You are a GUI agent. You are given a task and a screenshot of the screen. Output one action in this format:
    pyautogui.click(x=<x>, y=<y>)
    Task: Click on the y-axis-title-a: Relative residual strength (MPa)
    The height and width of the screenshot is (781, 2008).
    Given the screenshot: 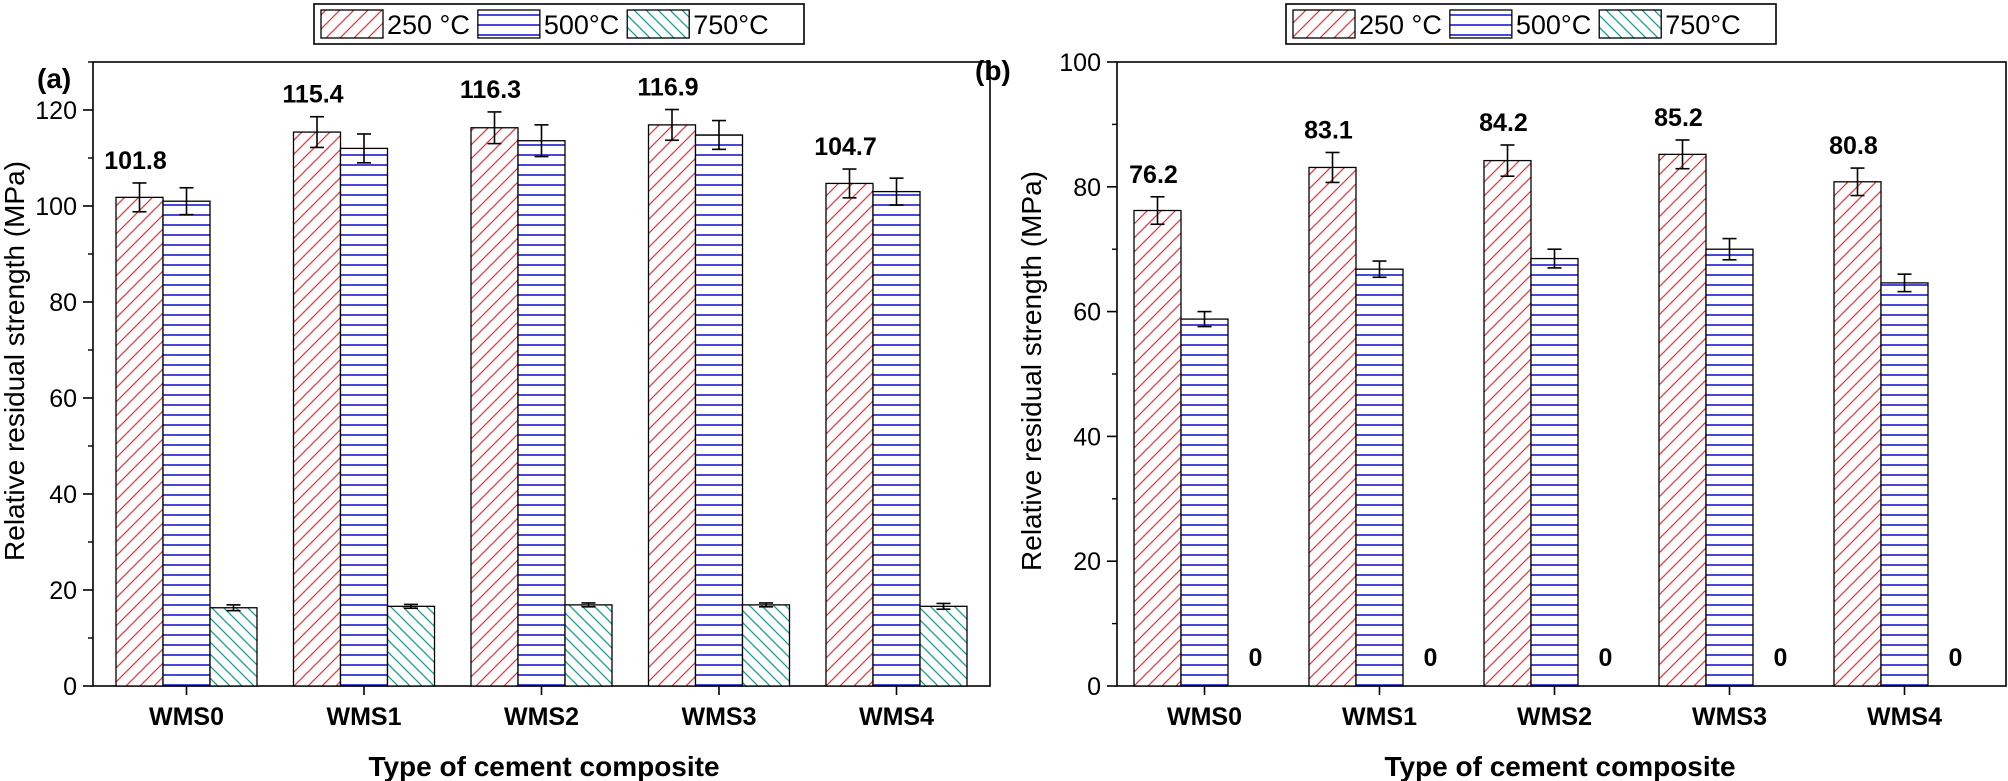 What is the action you would take?
    pyautogui.click(x=15, y=361)
    